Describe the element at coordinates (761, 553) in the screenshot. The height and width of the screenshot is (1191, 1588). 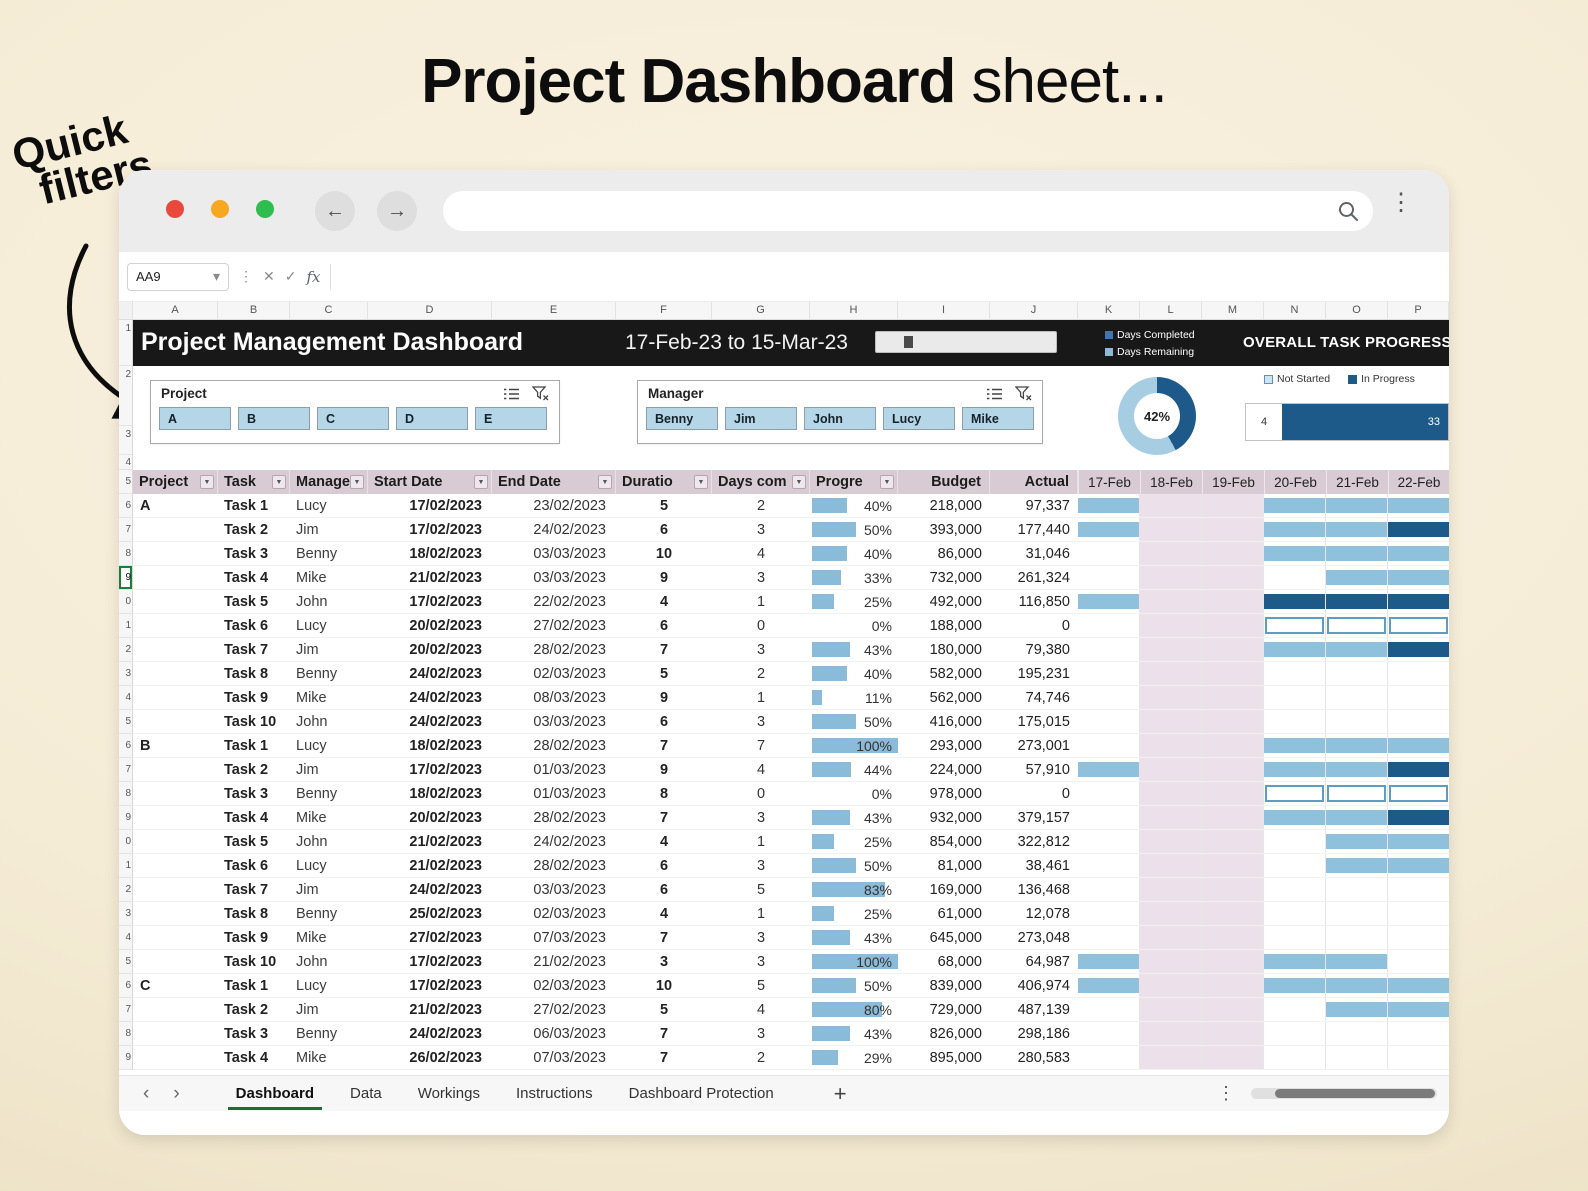
I see `cell-days-completed: 4` at that location.